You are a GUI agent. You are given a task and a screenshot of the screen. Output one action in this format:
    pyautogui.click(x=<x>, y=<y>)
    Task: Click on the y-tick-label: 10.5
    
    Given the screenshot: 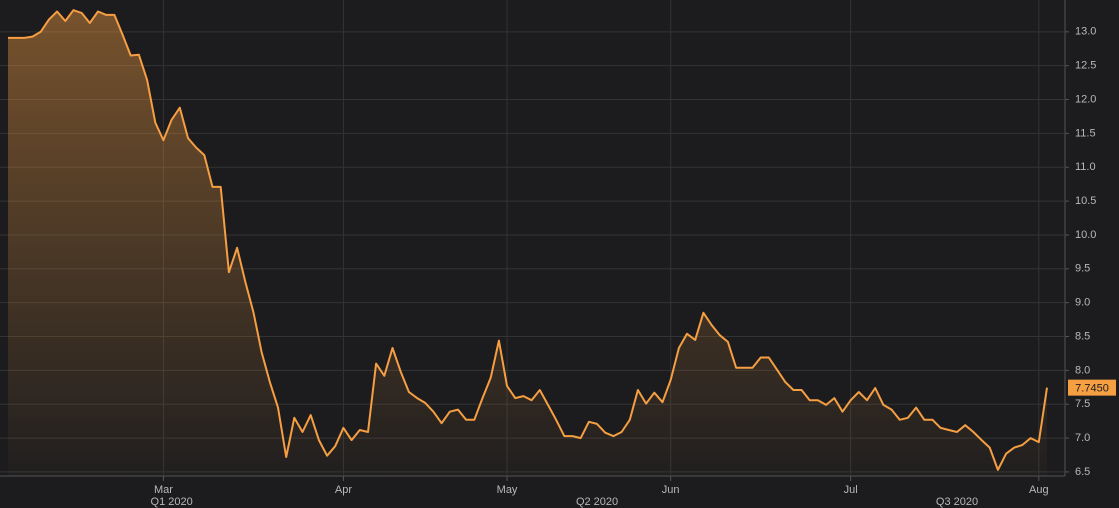 What is the action you would take?
    pyautogui.click(x=1085, y=201)
    